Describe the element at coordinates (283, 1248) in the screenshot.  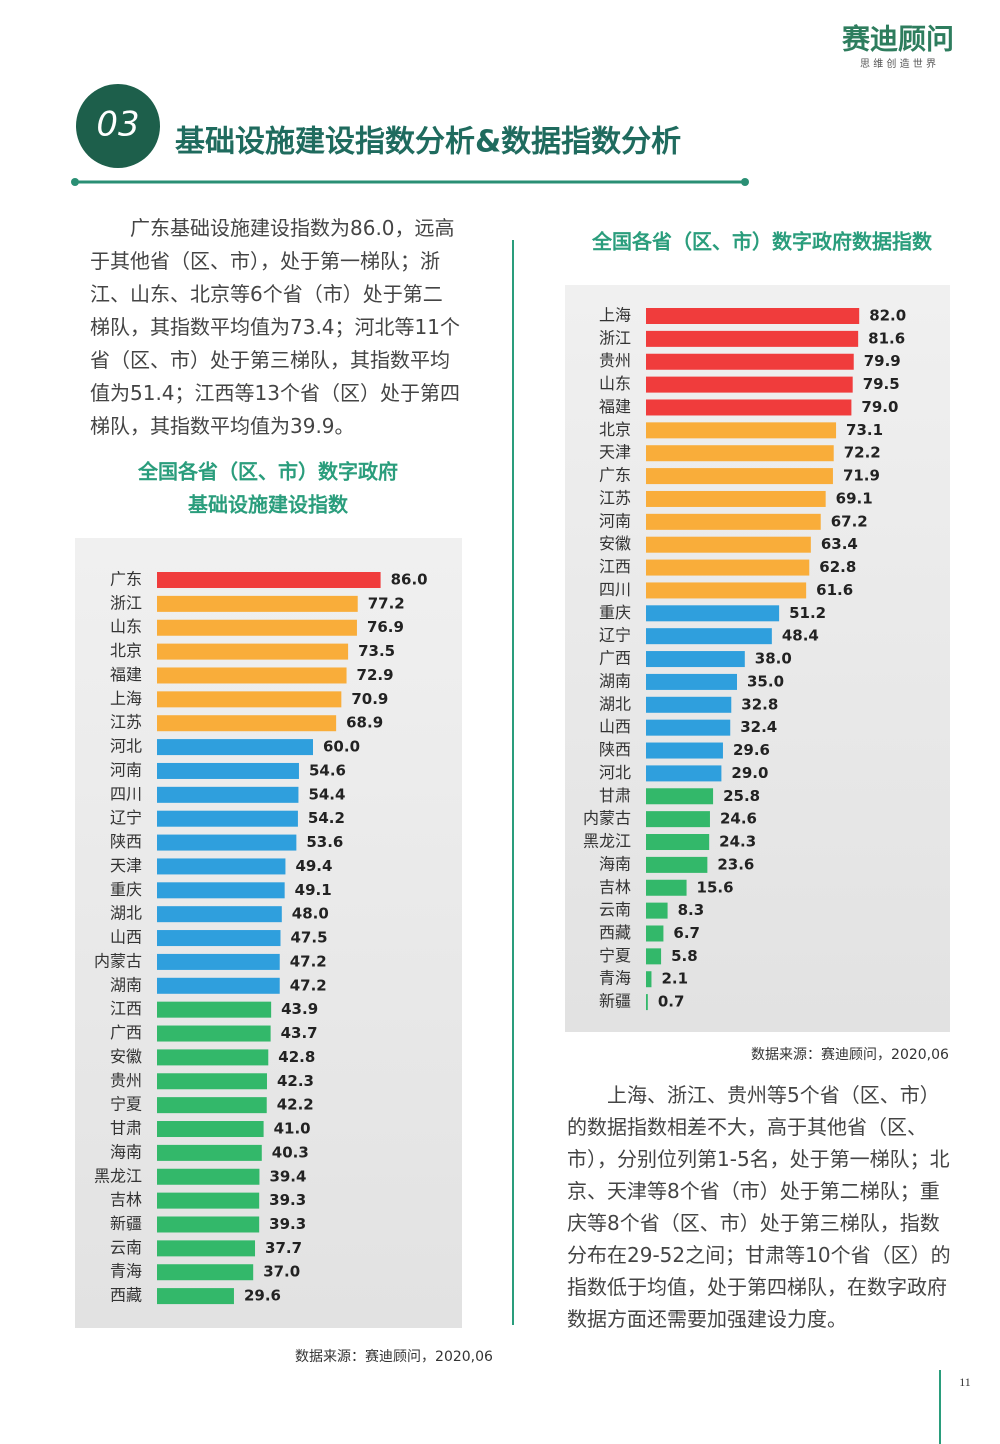
I see `value-label: 37.7` at that location.